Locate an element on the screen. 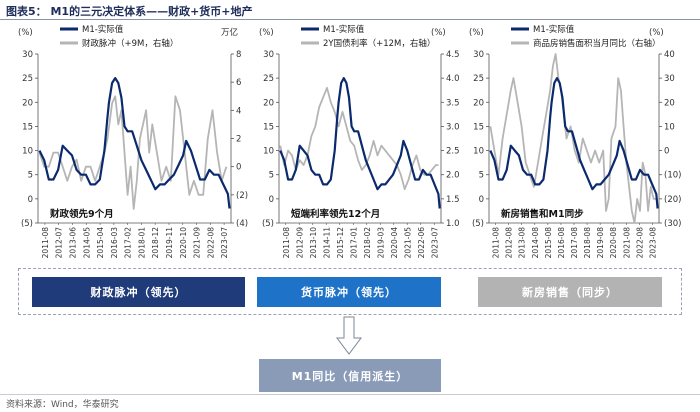  panel-1-series-m1-line is located at coordinates (134, 142).